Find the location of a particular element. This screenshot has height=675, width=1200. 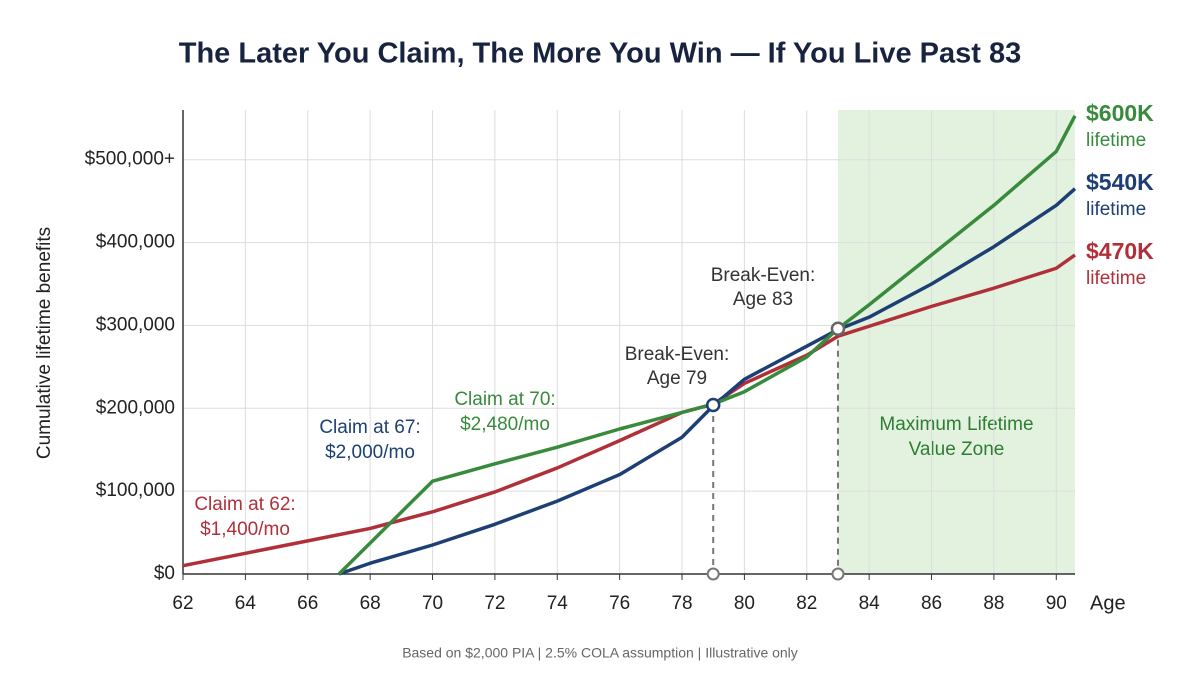

y-tick-label: $100,000 is located at coordinates (135, 490).